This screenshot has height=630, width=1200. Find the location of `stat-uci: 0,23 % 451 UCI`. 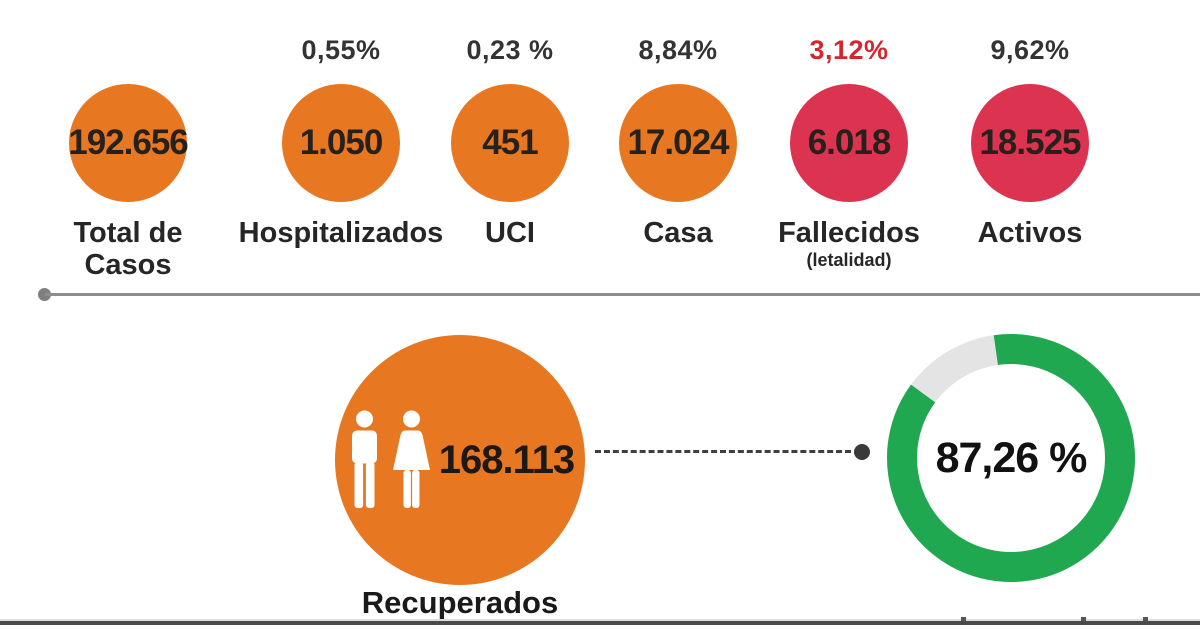

stat-uci: 0,23 % 451 UCI is located at coordinates (510, 138).